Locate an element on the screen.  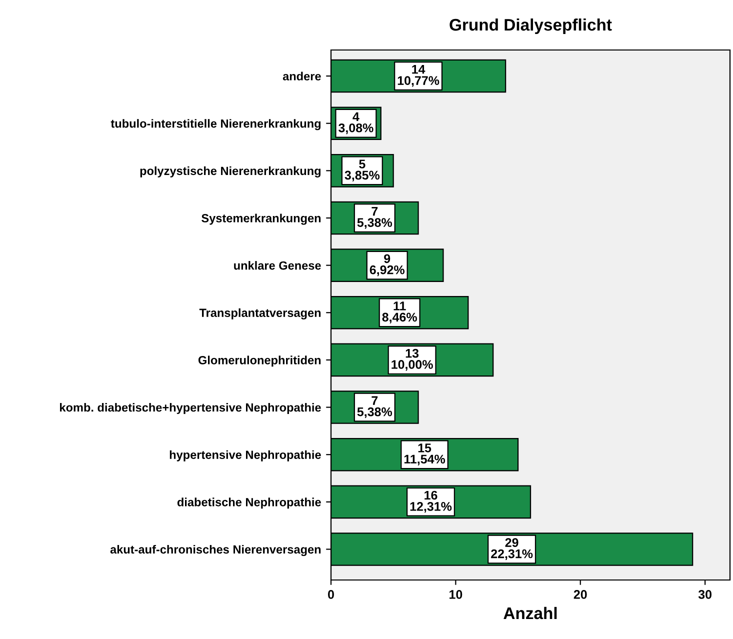
data-label: 14 10,77% is located at coordinates (419, 76).